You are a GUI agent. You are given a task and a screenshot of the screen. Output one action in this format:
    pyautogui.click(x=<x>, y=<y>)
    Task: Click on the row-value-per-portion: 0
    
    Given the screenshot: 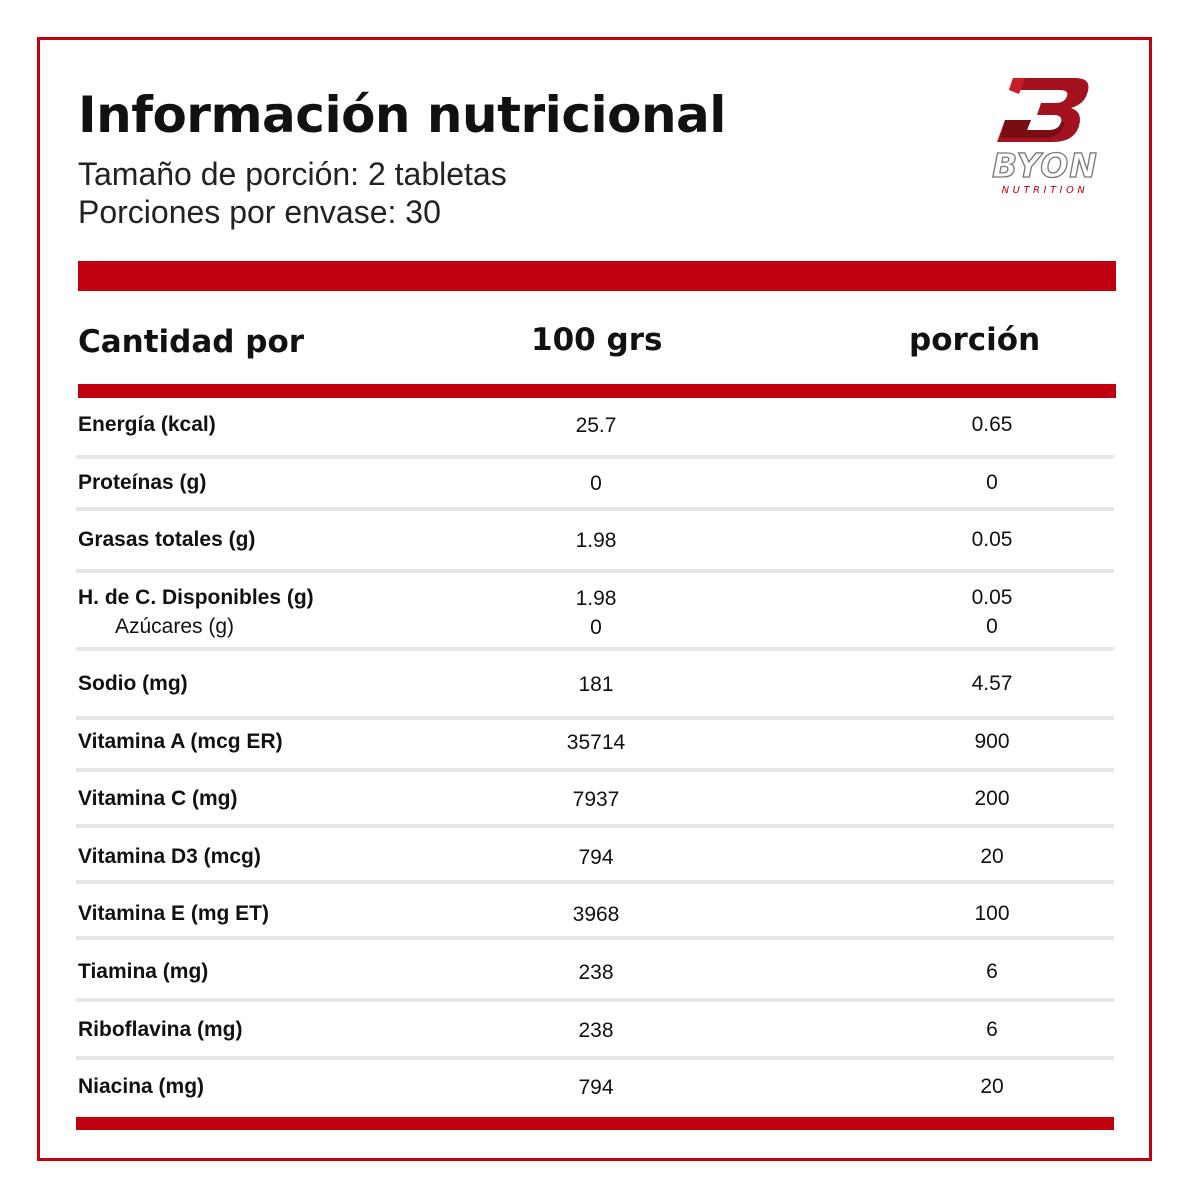 What is the action you would take?
    pyautogui.click(x=992, y=482)
    